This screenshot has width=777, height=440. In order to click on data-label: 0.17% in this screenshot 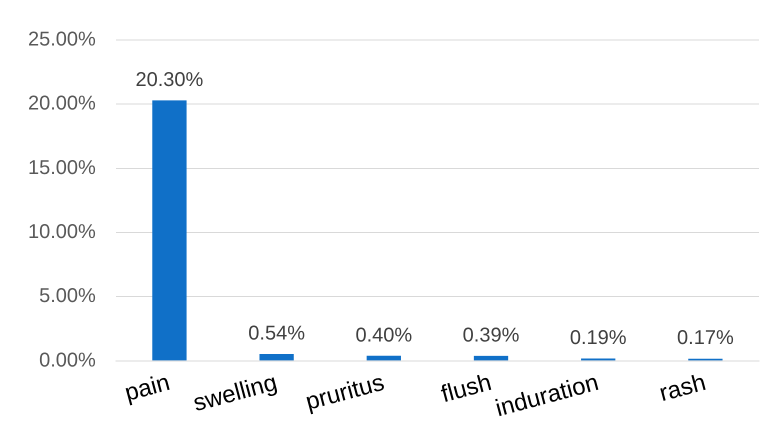, I will do `click(705, 338)`.